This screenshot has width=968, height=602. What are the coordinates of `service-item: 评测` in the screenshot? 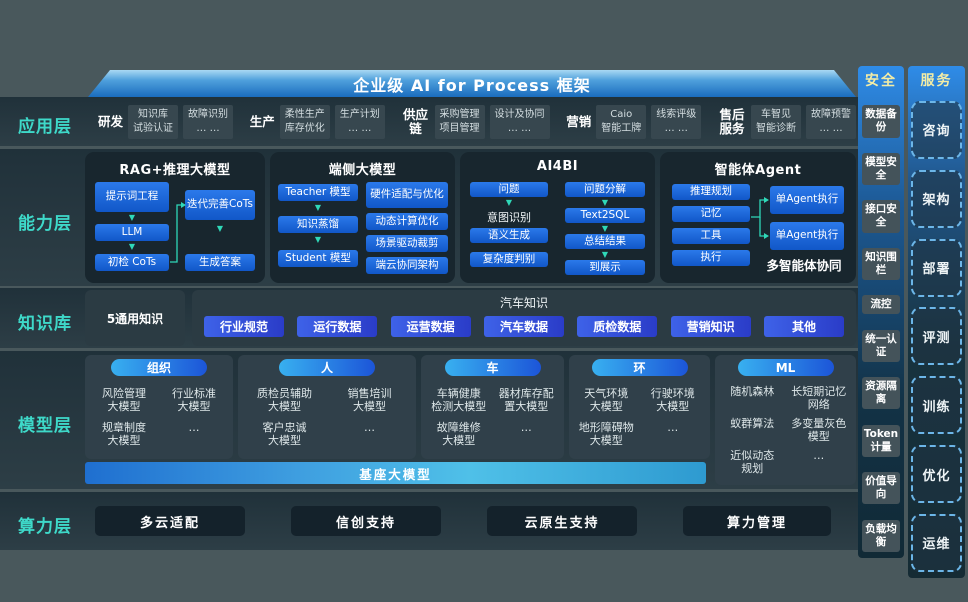 It's located at (936, 336).